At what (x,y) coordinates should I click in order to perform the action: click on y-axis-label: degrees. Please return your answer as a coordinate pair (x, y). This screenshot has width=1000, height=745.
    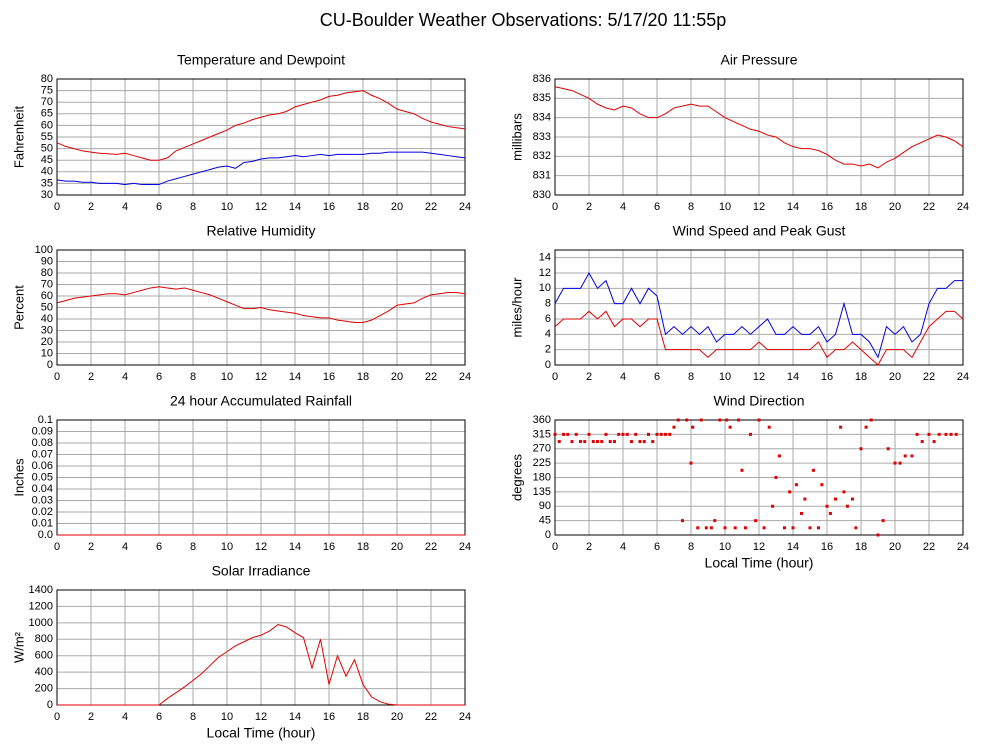
    Looking at the image, I should click on (516, 477).